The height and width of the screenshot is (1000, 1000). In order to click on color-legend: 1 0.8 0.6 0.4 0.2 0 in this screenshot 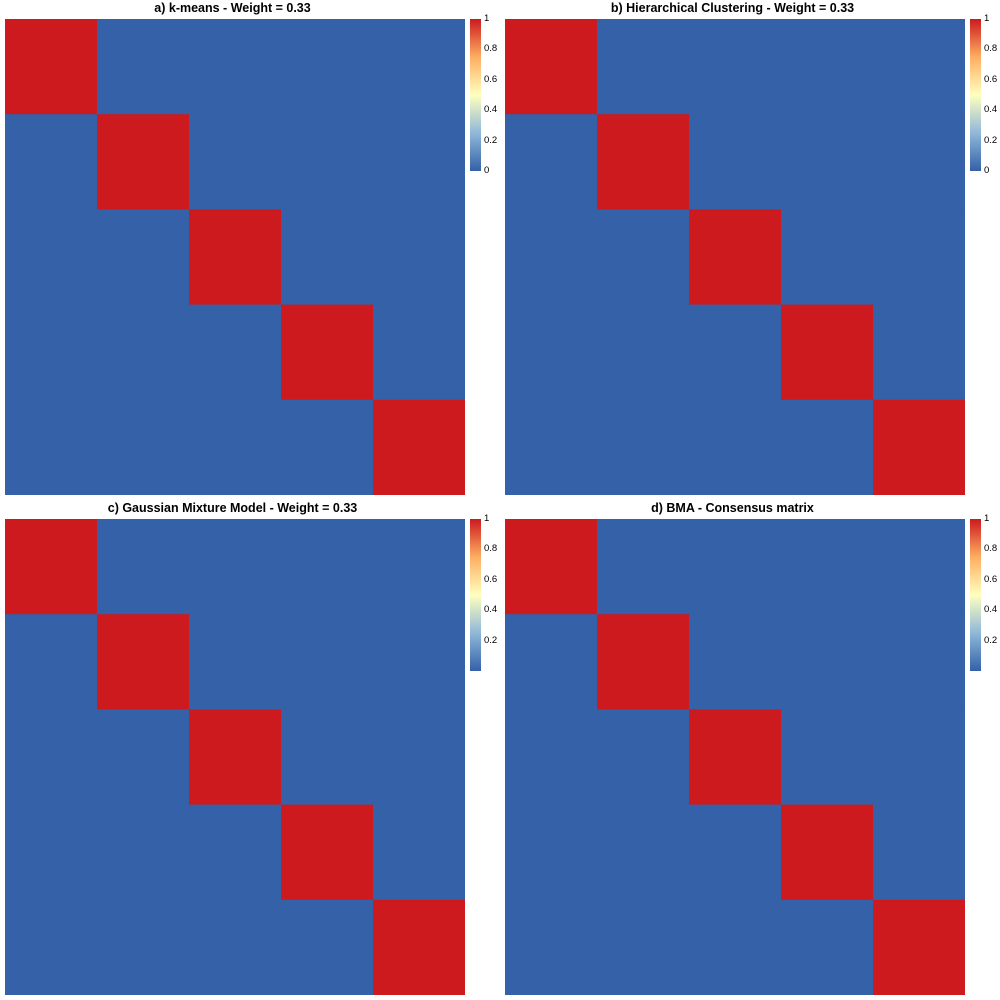, I will do `click(985, 95)`.